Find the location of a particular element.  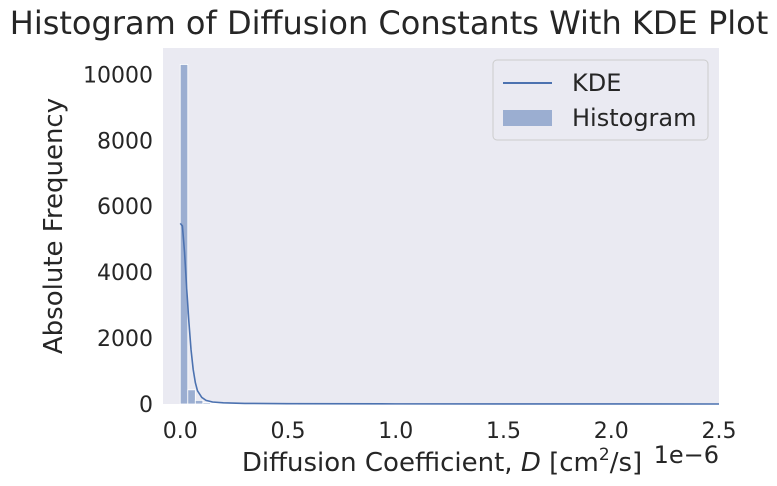

y-tick-label: 2000 is located at coordinates (125, 339).